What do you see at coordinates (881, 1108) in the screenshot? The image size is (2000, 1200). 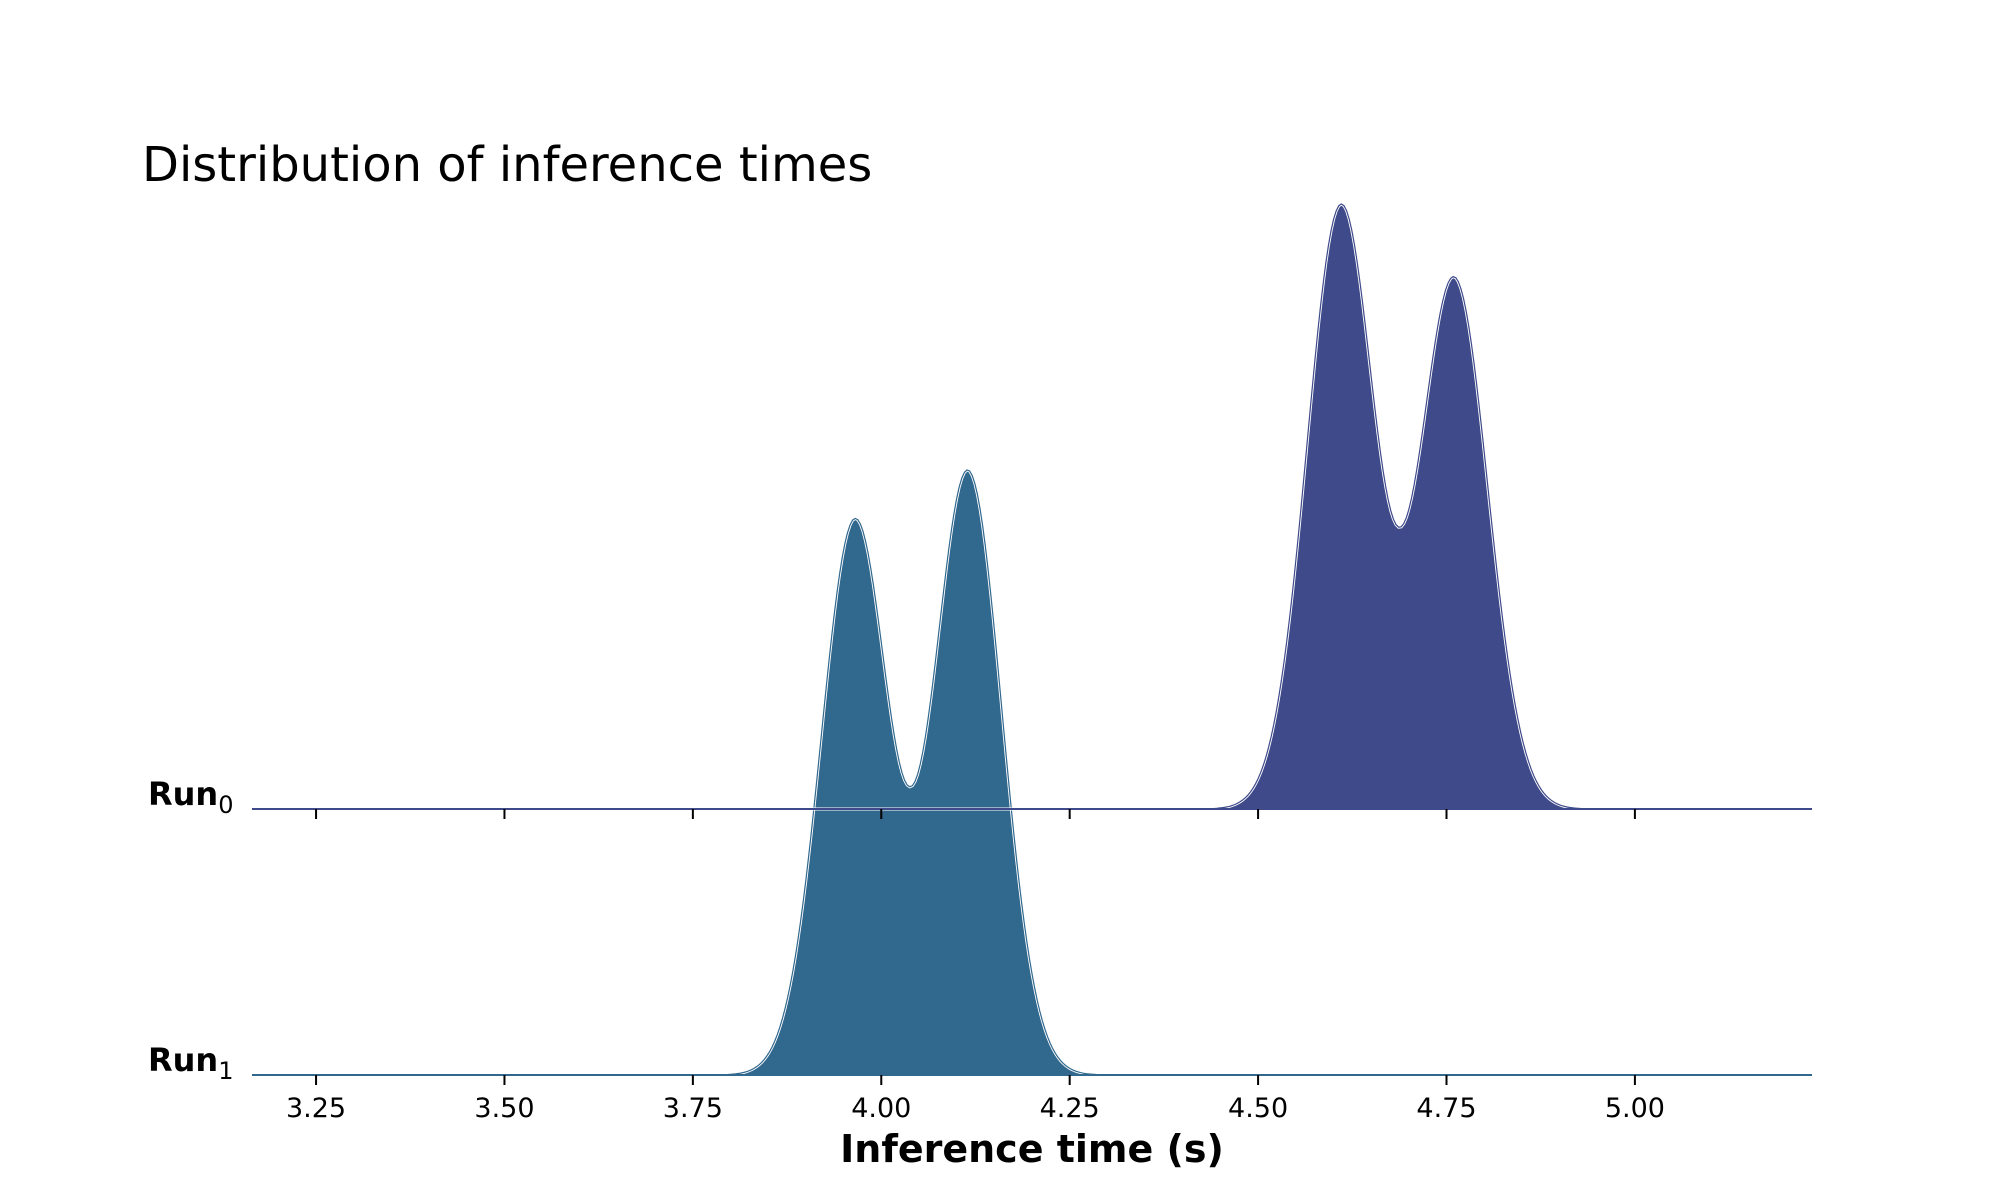 I see `x-tick-label: 4.00` at bounding box center [881, 1108].